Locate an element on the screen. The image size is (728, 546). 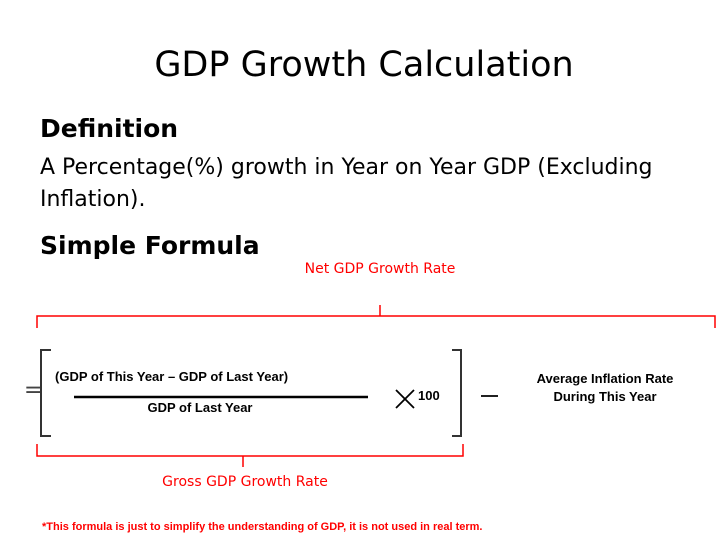
slide-title: GDP Growth Calculation is located at coordinates (364, 65).